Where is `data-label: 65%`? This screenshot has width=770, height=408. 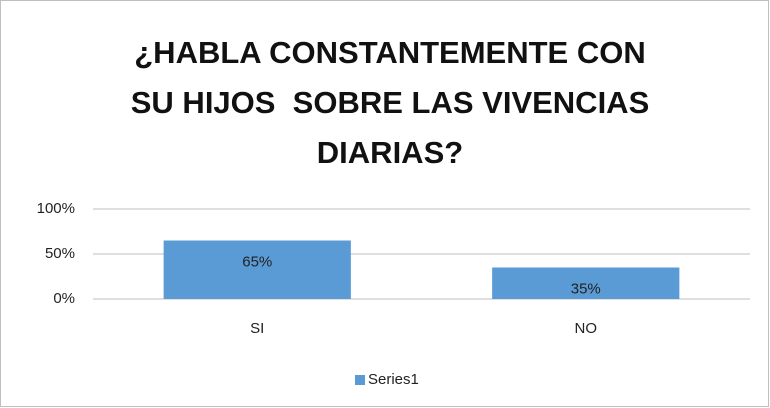
data-label: 65% is located at coordinates (257, 261).